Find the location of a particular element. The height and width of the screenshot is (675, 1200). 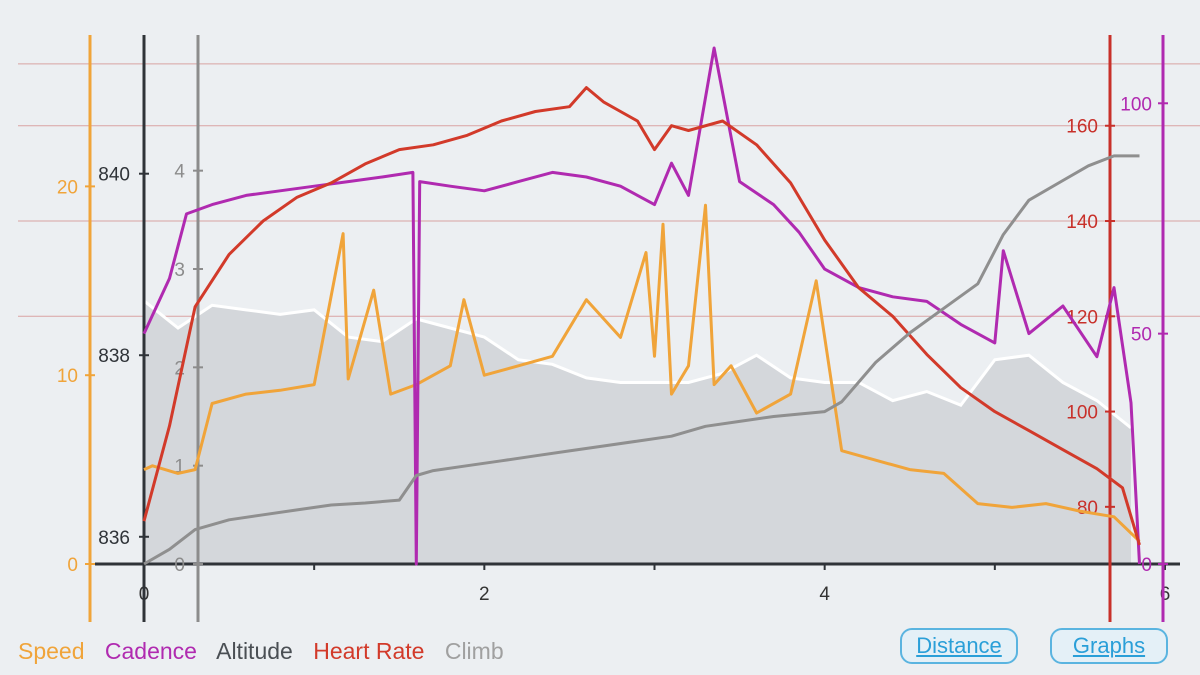

climb-tick-label: 4 is located at coordinates (179, 172).